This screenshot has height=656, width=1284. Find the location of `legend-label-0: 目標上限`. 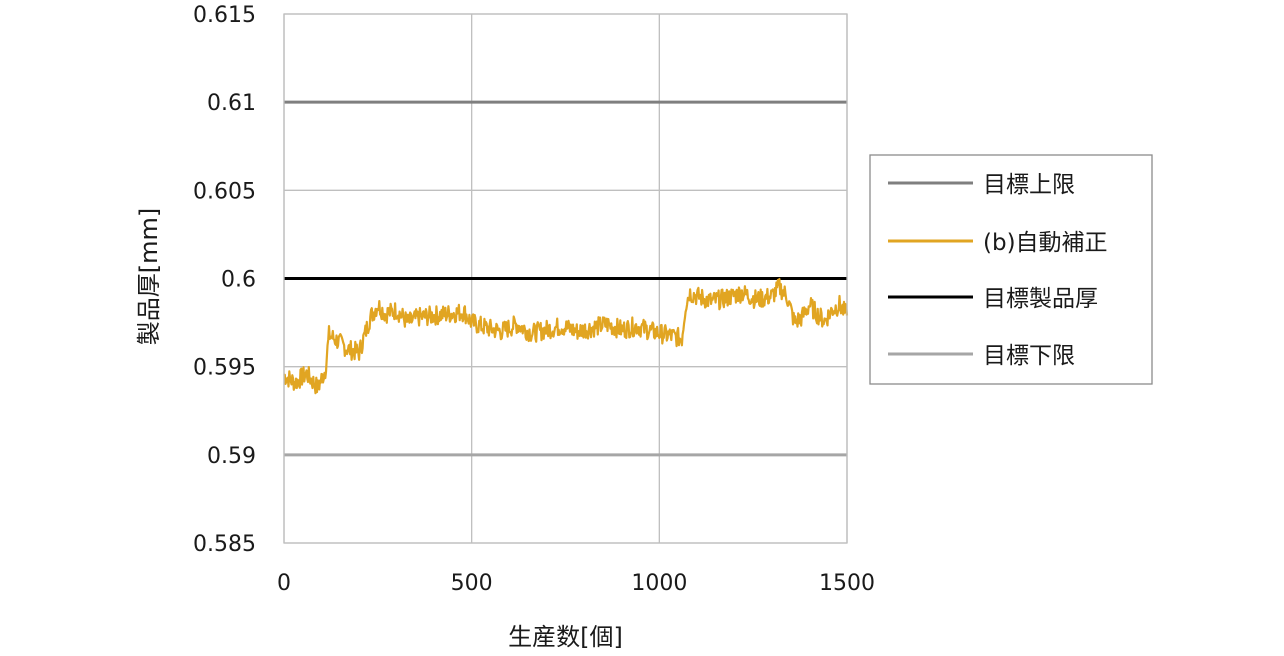

legend-label-0: 目標上限 is located at coordinates (1029, 185).